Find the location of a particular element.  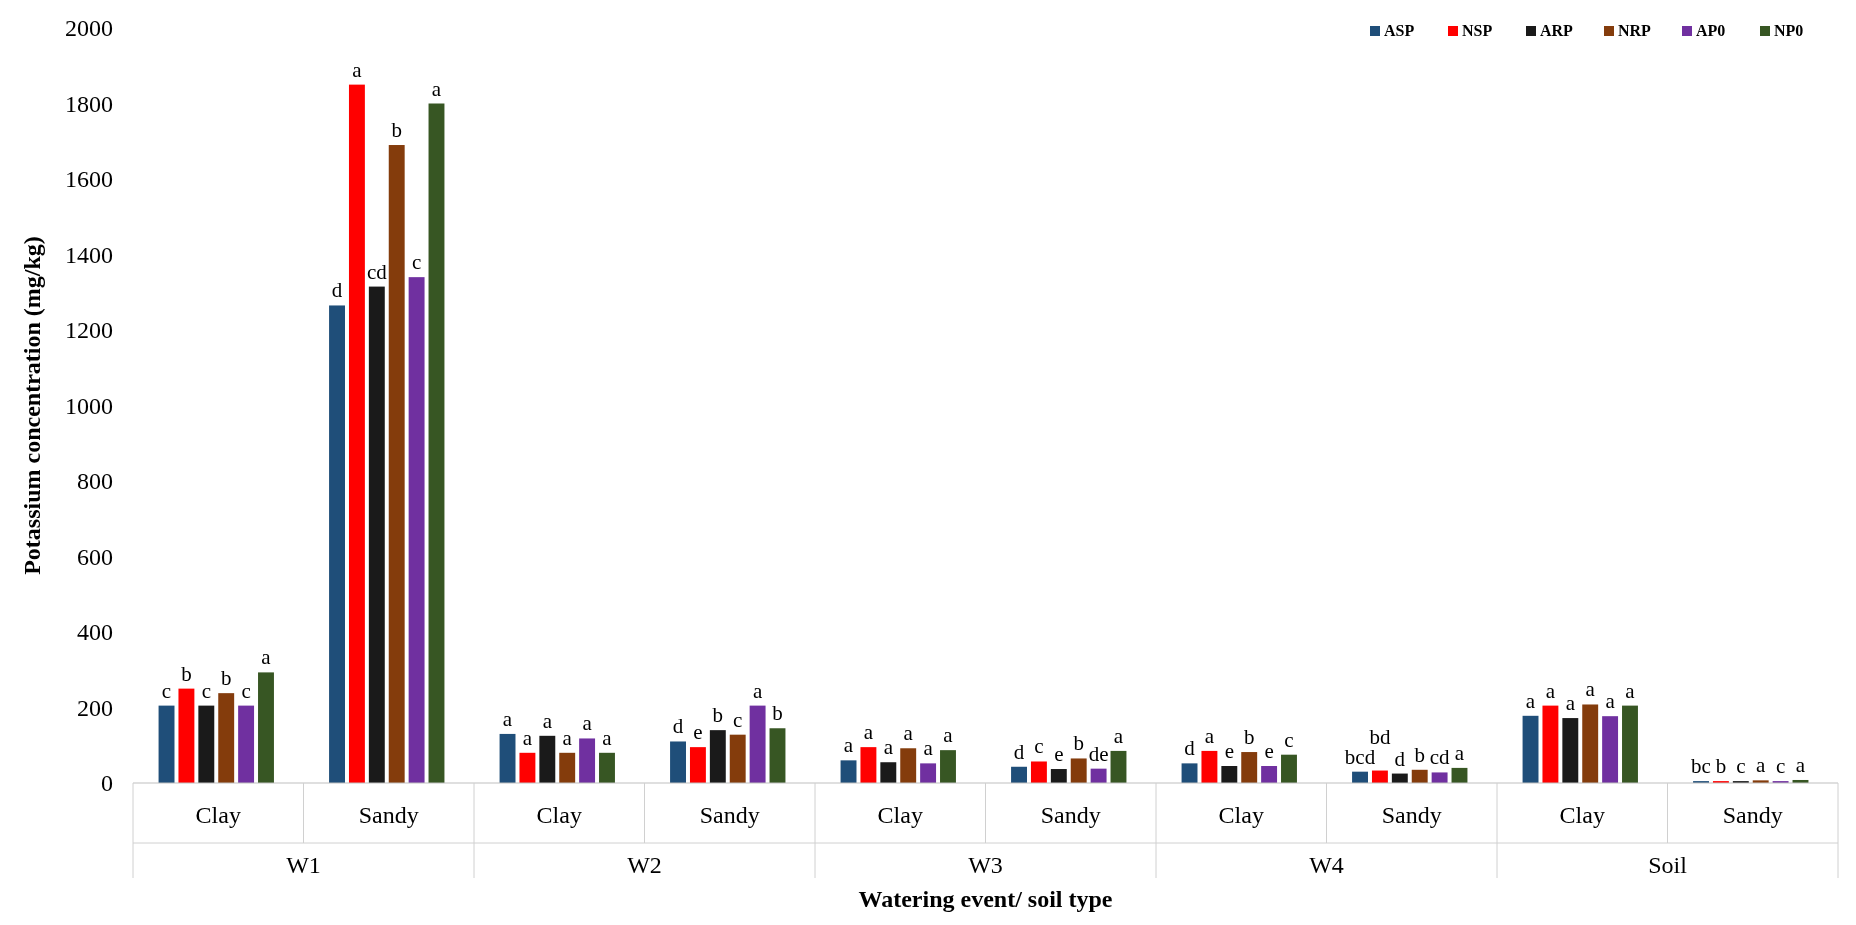

x-axis-title: Watering event/ soil type is located at coordinates (985, 899).